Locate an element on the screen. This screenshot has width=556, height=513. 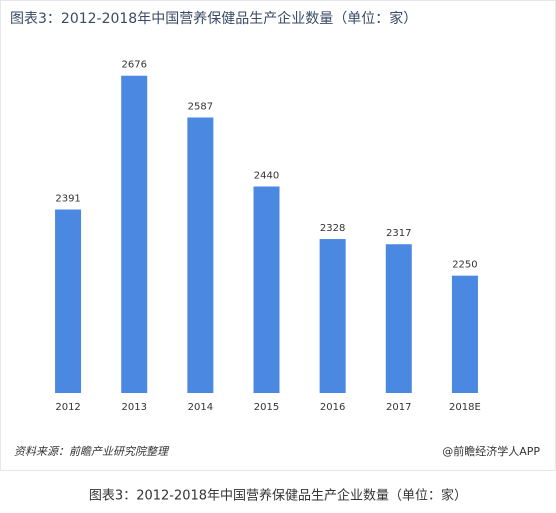
value-label: 2328 is located at coordinates (332, 228).